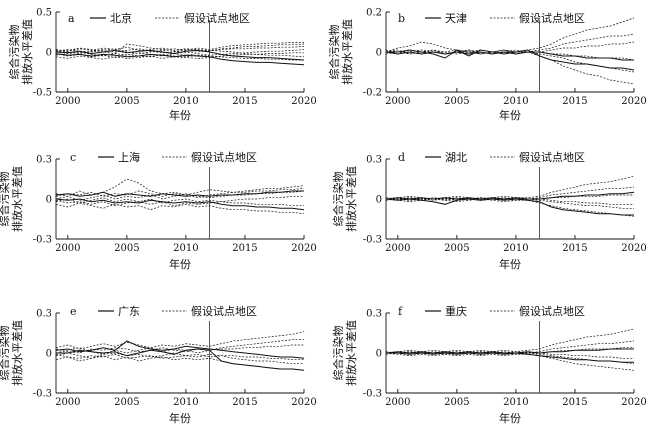  I want to click on panel-f-xtick-label: 2000, so click(397, 402).